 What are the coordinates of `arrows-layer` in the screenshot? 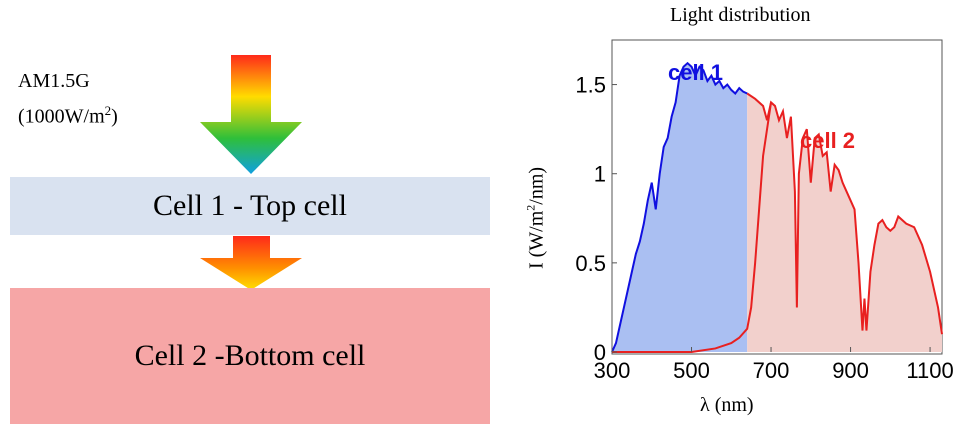 It's located at (251, 172).